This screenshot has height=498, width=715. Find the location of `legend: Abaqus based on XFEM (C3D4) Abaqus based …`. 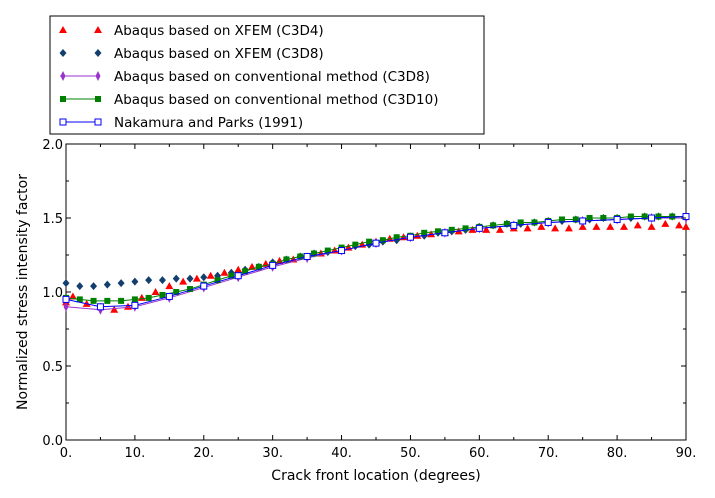

legend: Abaqus based on XFEM (C3D4) Abaqus based … is located at coordinates (267, 75).